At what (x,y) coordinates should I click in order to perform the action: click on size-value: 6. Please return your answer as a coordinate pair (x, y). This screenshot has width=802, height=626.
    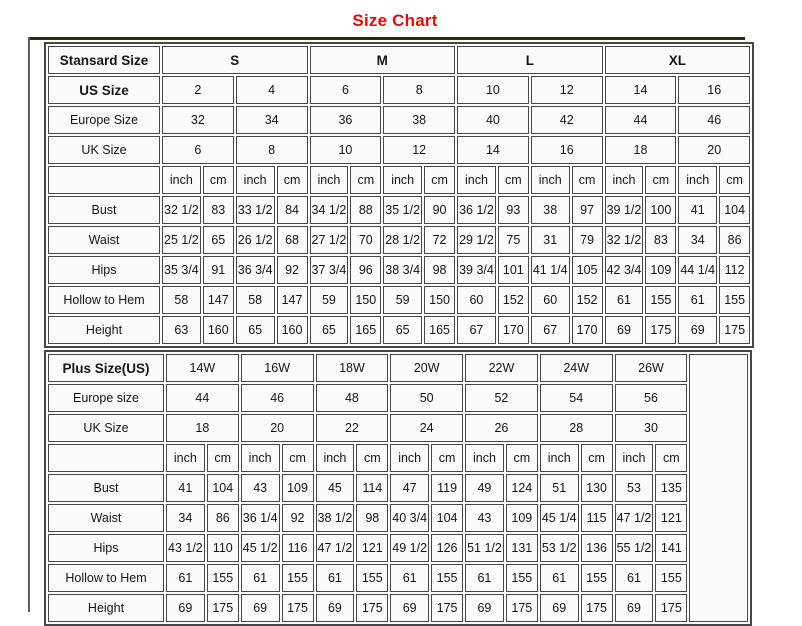
    Looking at the image, I should click on (198, 150).